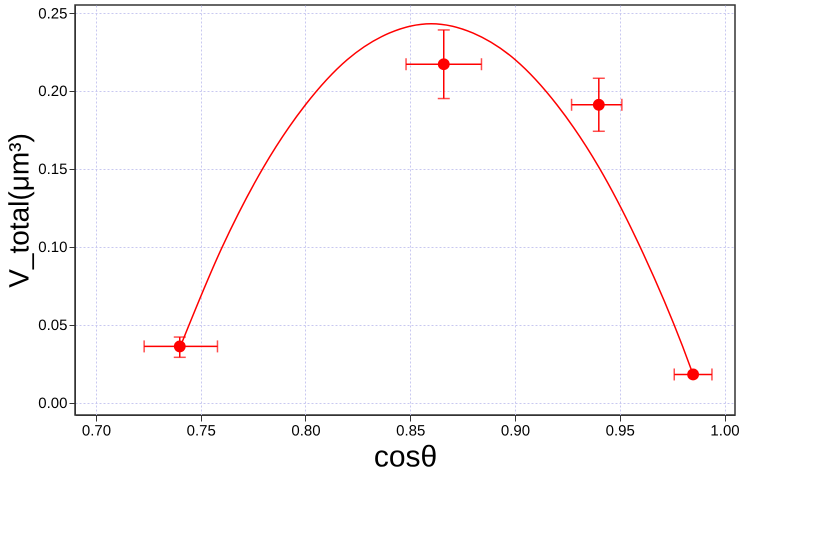 The image size is (814, 535). What do you see at coordinates (515, 431) in the screenshot?
I see `x-tick-label: 0.90` at bounding box center [515, 431].